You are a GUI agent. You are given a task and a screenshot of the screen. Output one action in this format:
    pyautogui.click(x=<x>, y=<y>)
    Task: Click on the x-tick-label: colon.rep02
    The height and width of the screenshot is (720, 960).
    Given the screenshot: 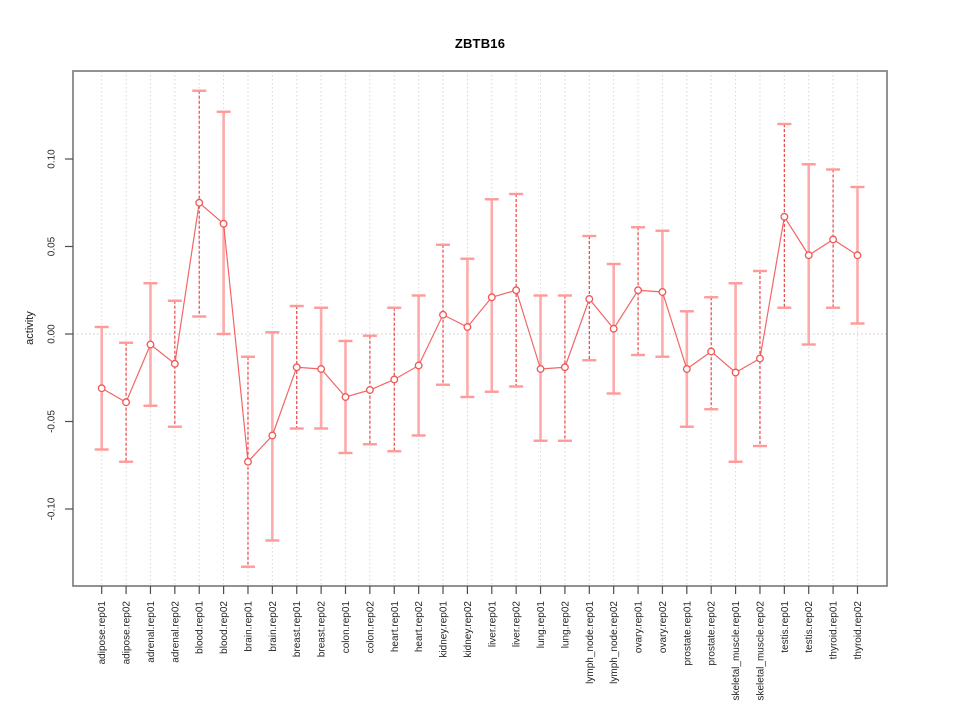 What is the action you would take?
    pyautogui.click(x=370, y=627)
    